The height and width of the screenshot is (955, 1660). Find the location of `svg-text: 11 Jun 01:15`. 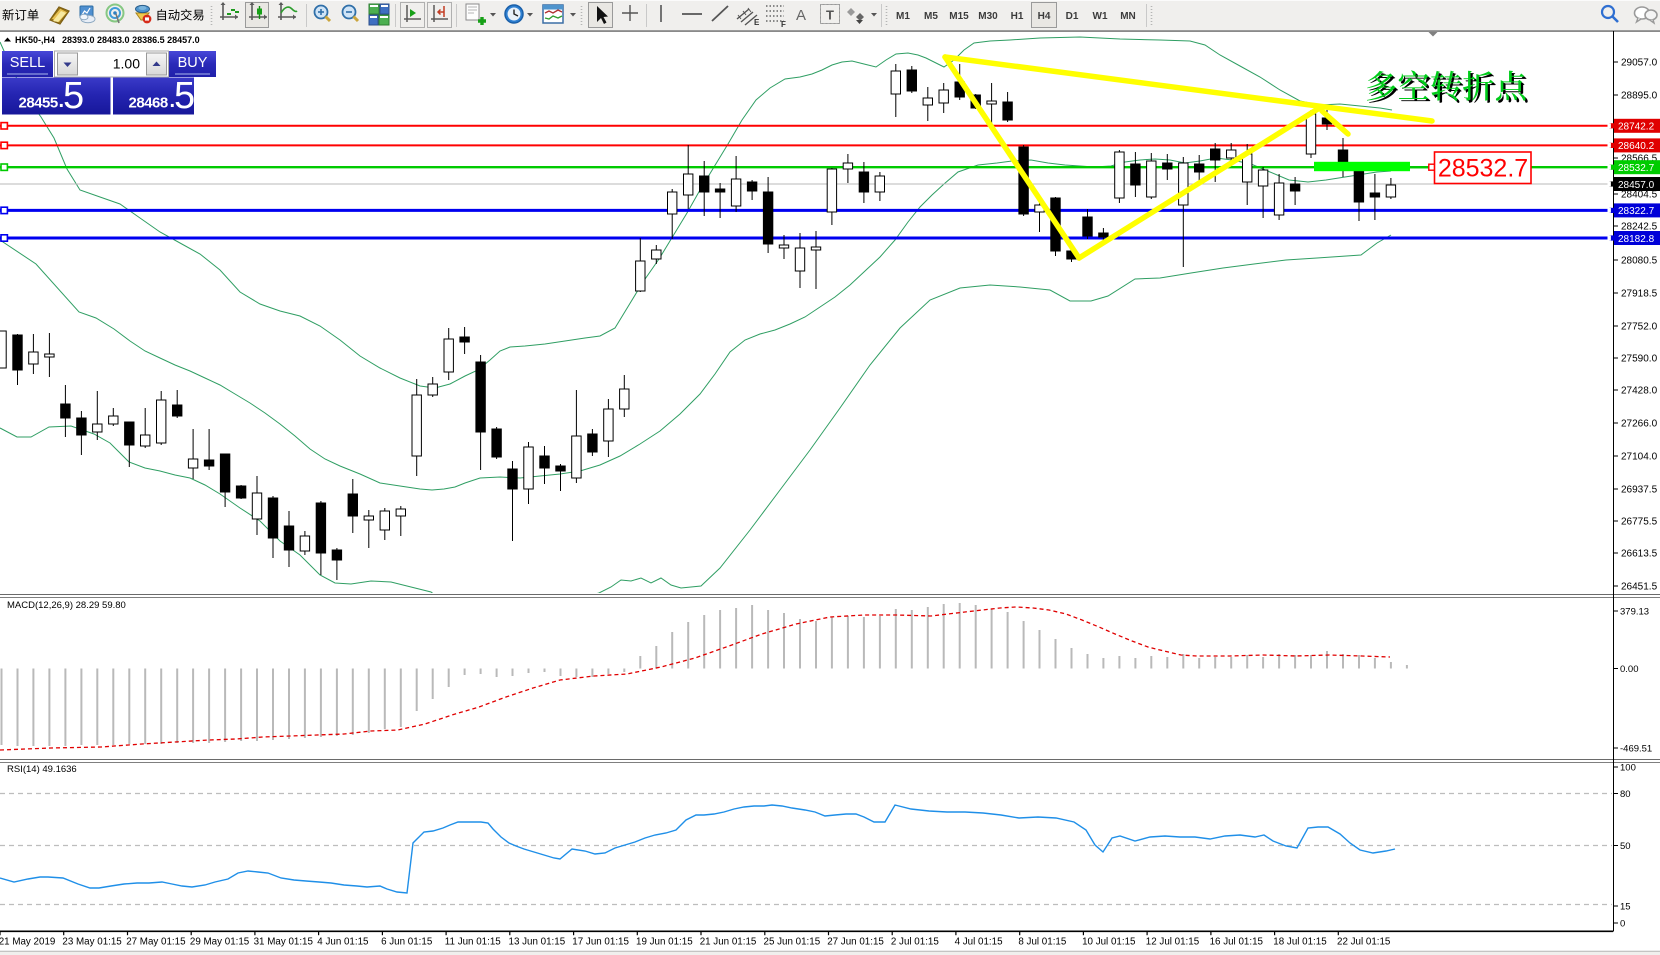

svg-text: 11 Jun 01:15 is located at coordinates (473, 941).